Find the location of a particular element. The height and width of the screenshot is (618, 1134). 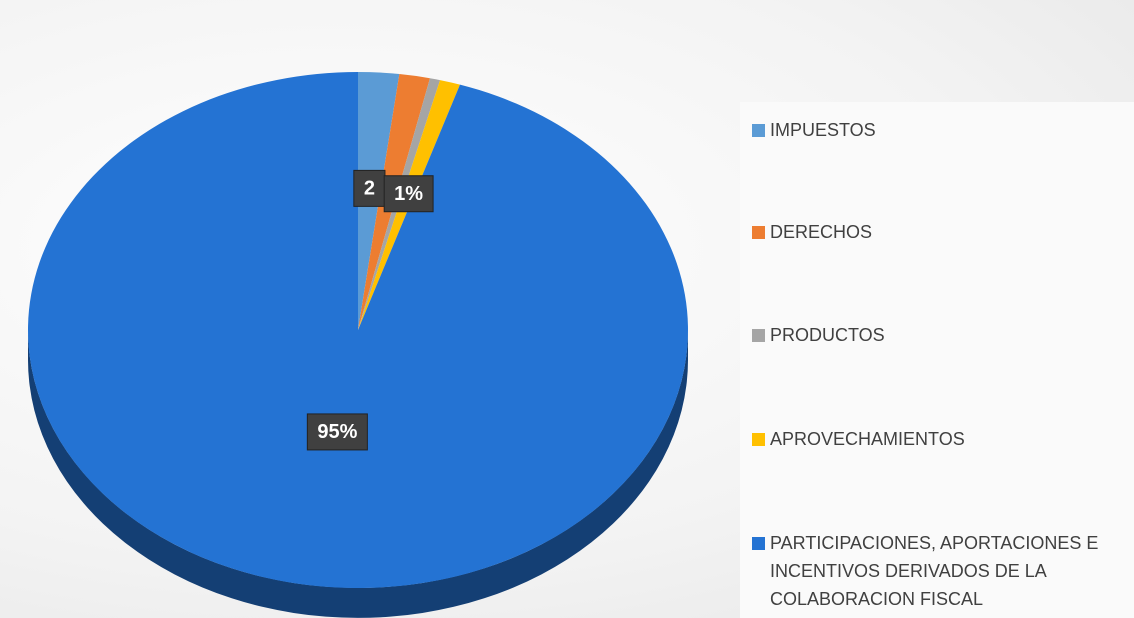

data-label: 1% is located at coordinates (408, 194).